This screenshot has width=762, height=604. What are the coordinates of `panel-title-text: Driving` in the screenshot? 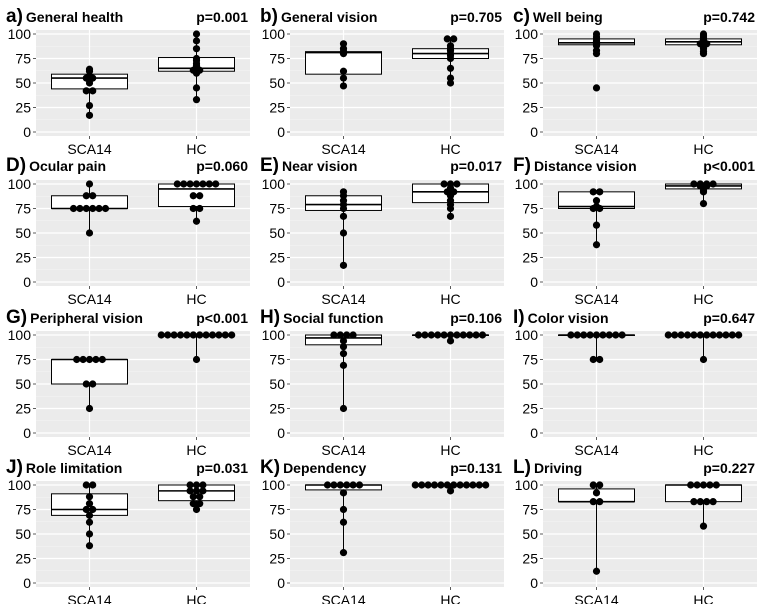 It's located at (558, 468).